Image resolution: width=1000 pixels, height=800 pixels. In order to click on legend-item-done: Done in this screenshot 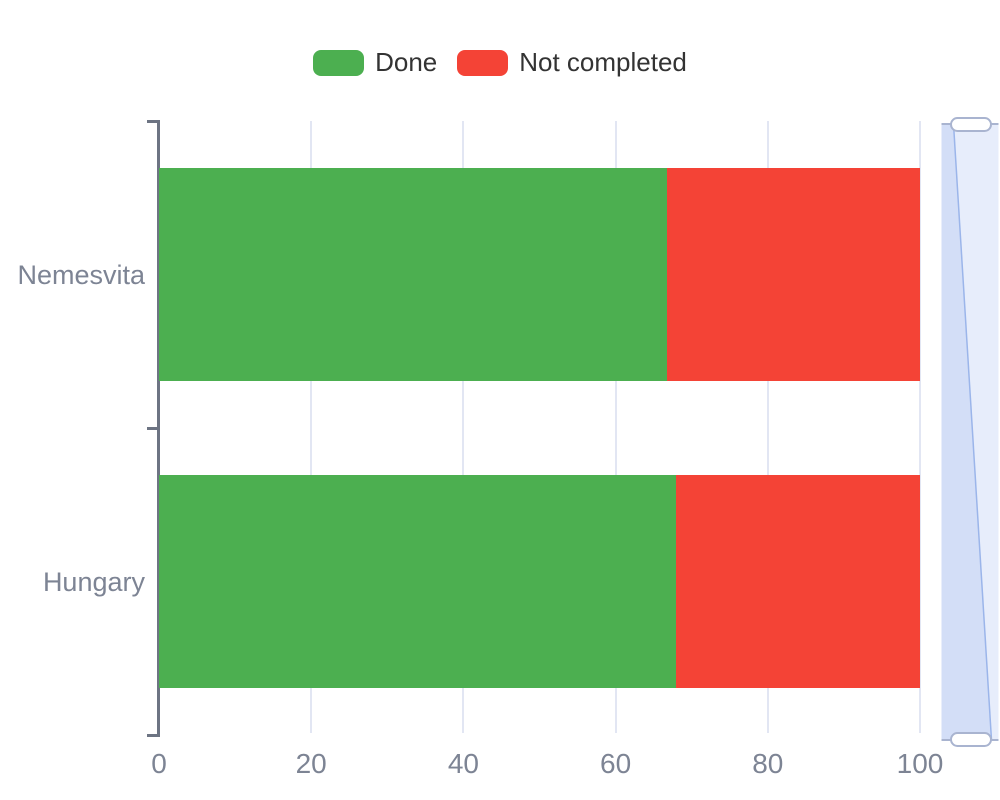, I will do `click(375, 62)`.